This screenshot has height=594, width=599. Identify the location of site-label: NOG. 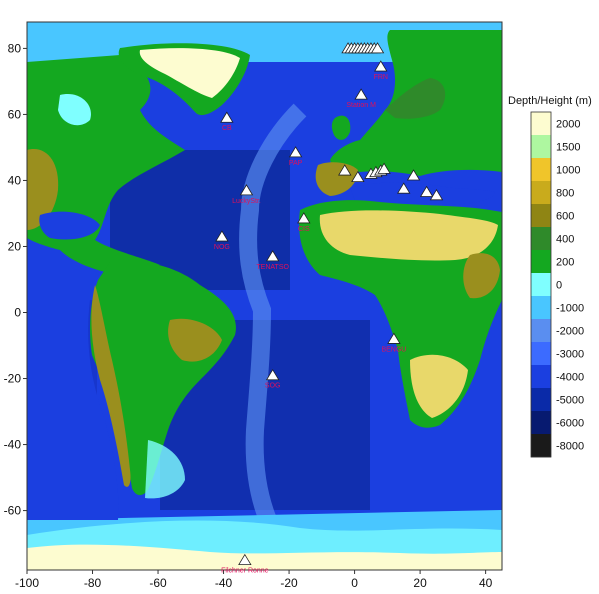
(222, 247).